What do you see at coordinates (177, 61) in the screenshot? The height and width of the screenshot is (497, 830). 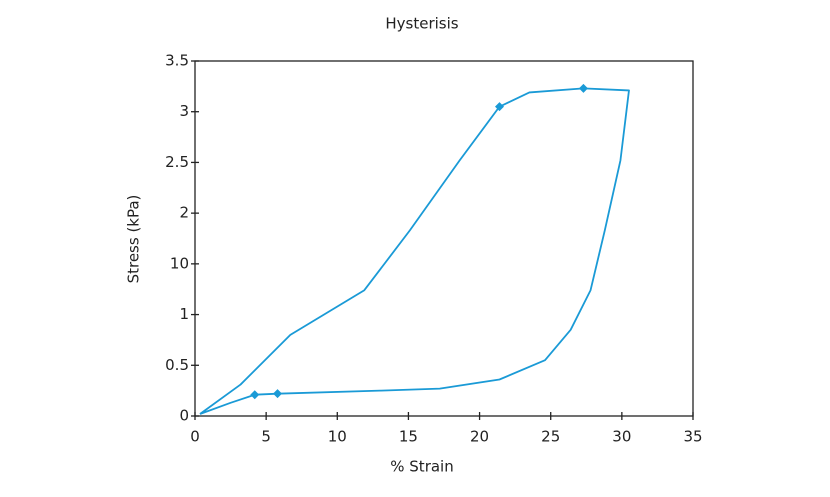 I see `y-tick-label: 3.5` at bounding box center [177, 61].